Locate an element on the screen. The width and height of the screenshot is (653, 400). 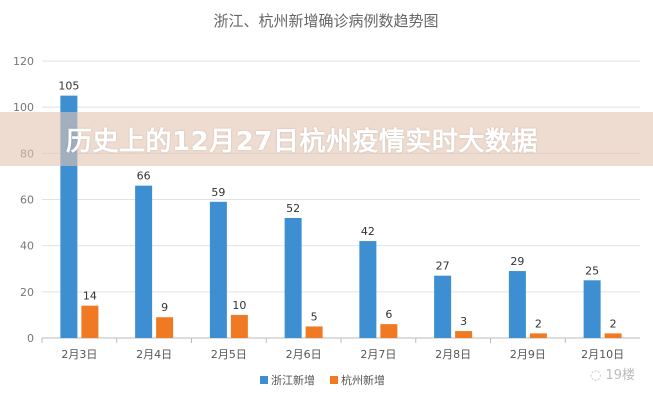
data-label: 52 is located at coordinates (293, 208).